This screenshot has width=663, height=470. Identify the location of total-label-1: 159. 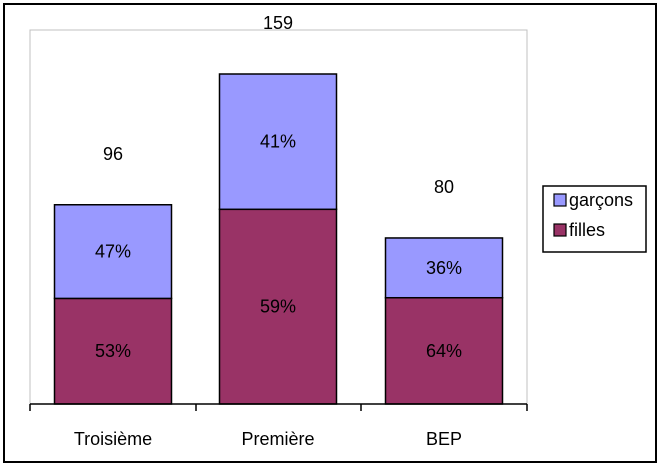
(278, 23).